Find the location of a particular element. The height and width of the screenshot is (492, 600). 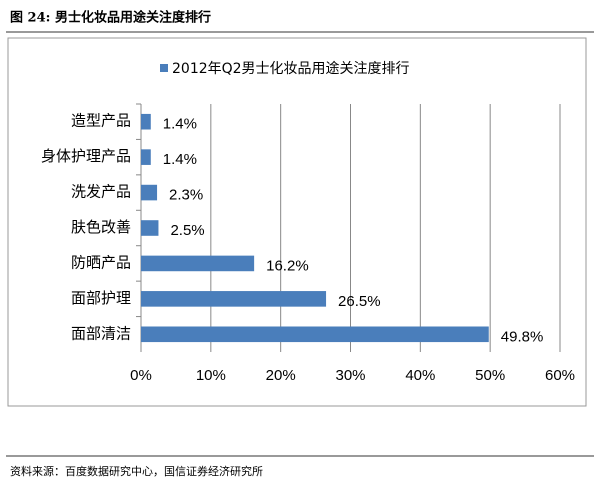

data-label: 2.3% is located at coordinates (186, 195).